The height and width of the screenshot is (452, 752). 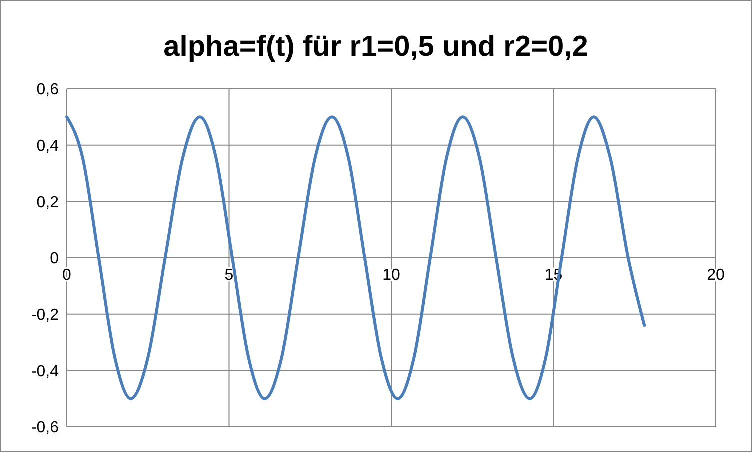 I want to click on chart-title: alpha=f(t) für r1=0,5 und r2=0,2, so click(x=376, y=47).